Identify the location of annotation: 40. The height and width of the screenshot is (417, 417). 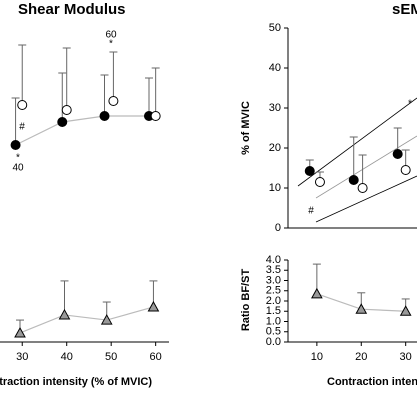
(18, 168).